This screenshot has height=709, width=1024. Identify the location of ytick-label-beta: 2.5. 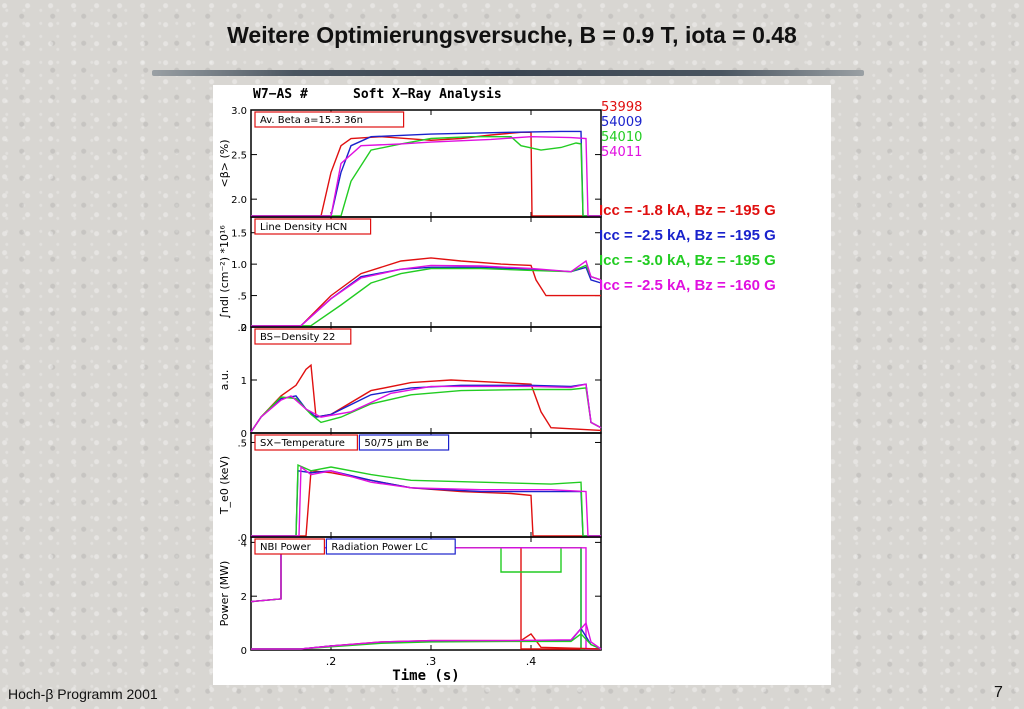
(239, 156).